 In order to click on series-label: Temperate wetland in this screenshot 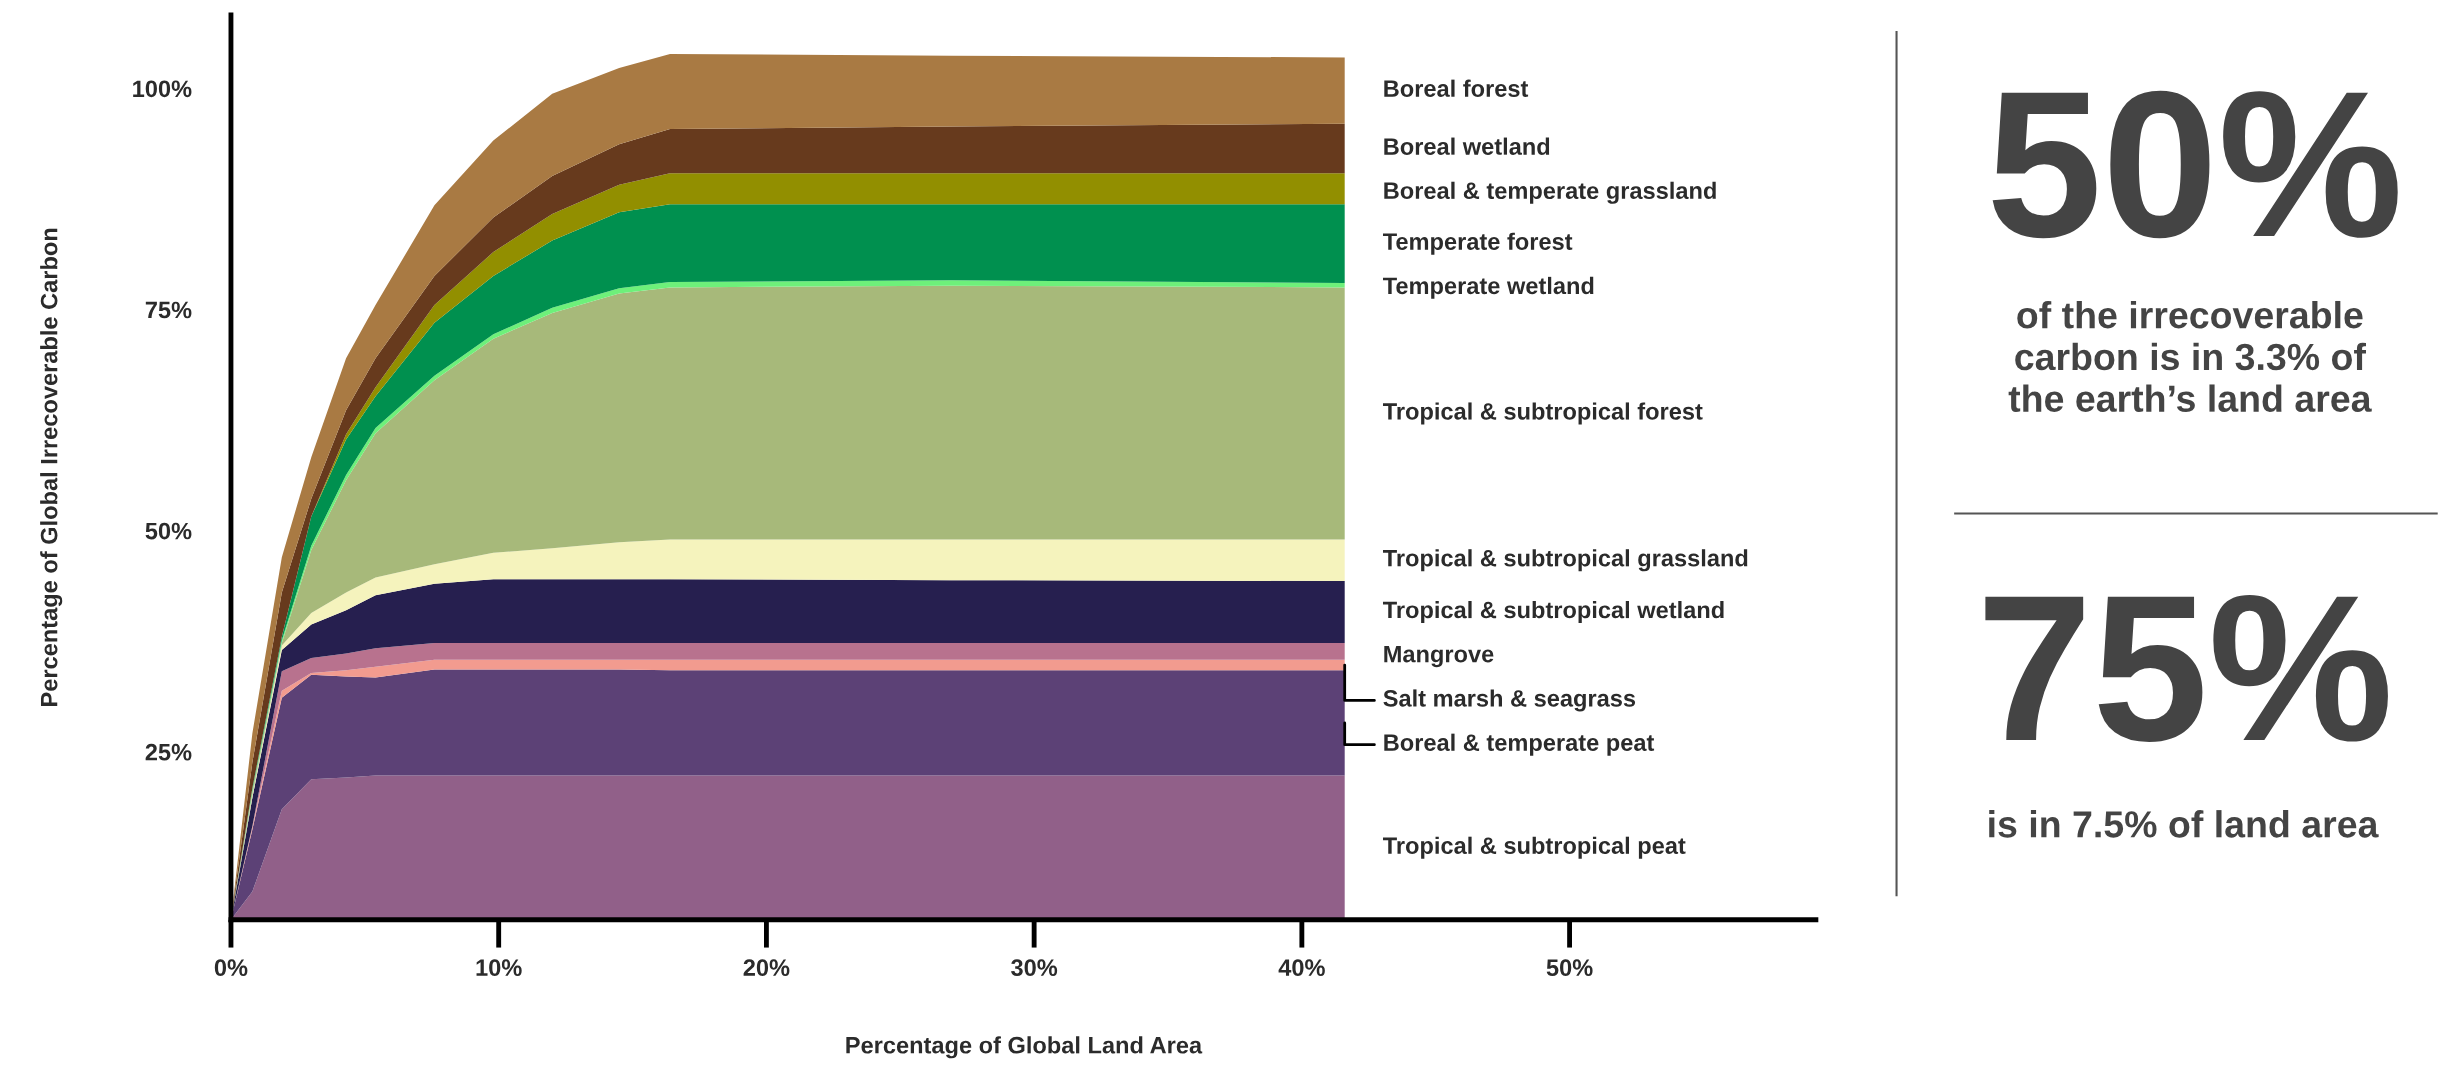, I will do `click(1488, 287)`.